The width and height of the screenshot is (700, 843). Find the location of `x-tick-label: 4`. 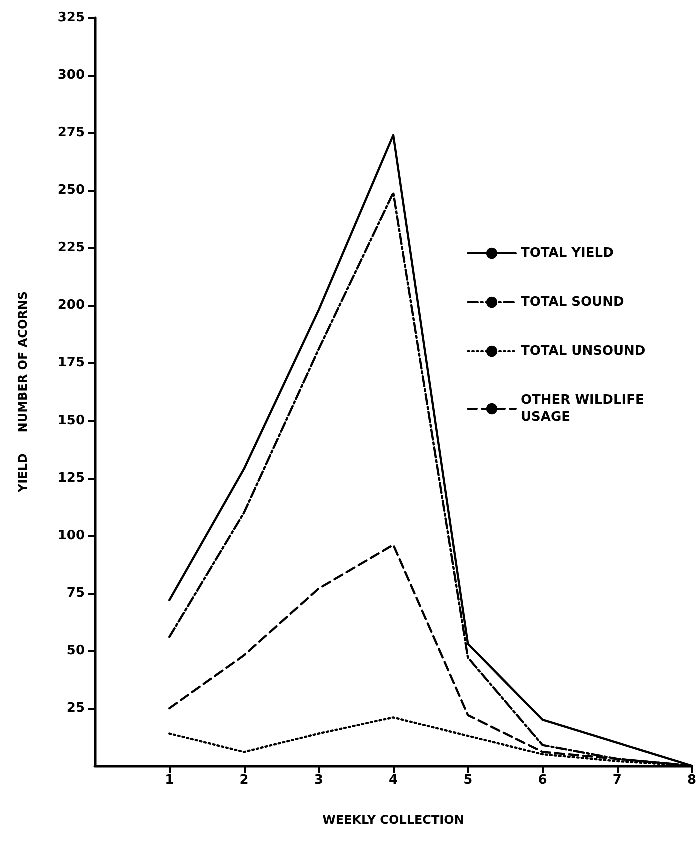

x-tick-label: 4 is located at coordinates (393, 780).